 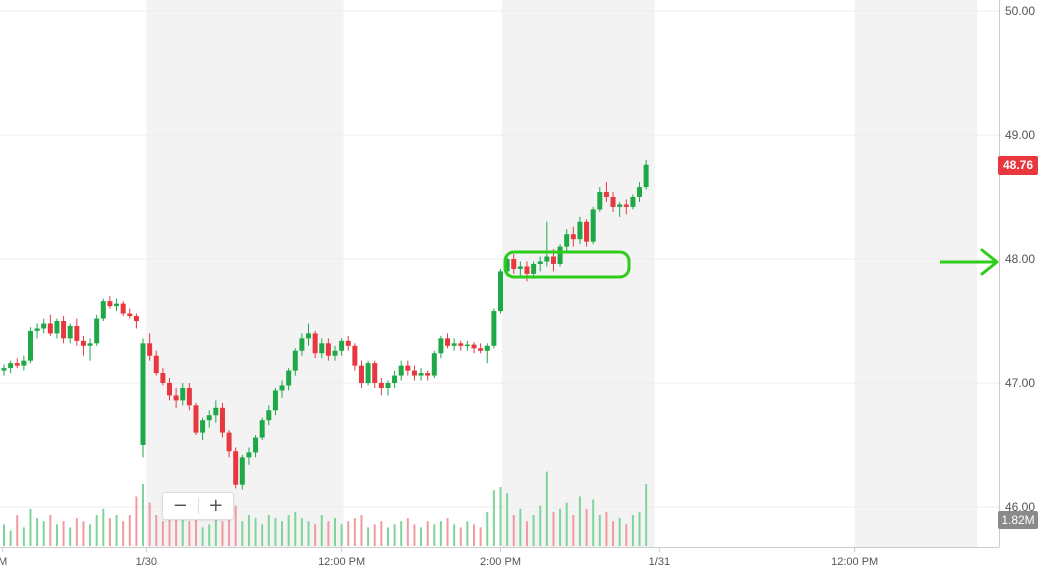 What do you see at coordinates (216, 505) in the screenshot?
I see `zoom-in-button: +` at bounding box center [216, 505].